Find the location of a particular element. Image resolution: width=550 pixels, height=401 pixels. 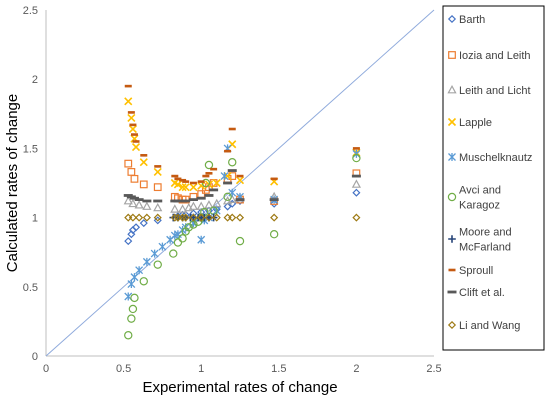

legend-item: Muschelknautz is located at coordinates (490, 158).